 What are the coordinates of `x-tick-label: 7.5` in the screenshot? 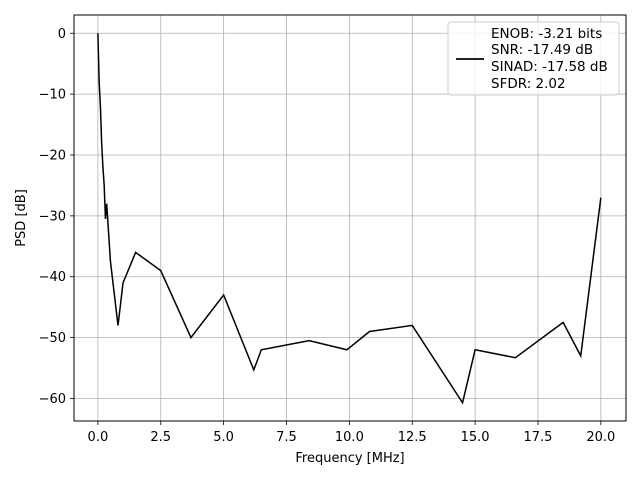 It's located at (286, 437).